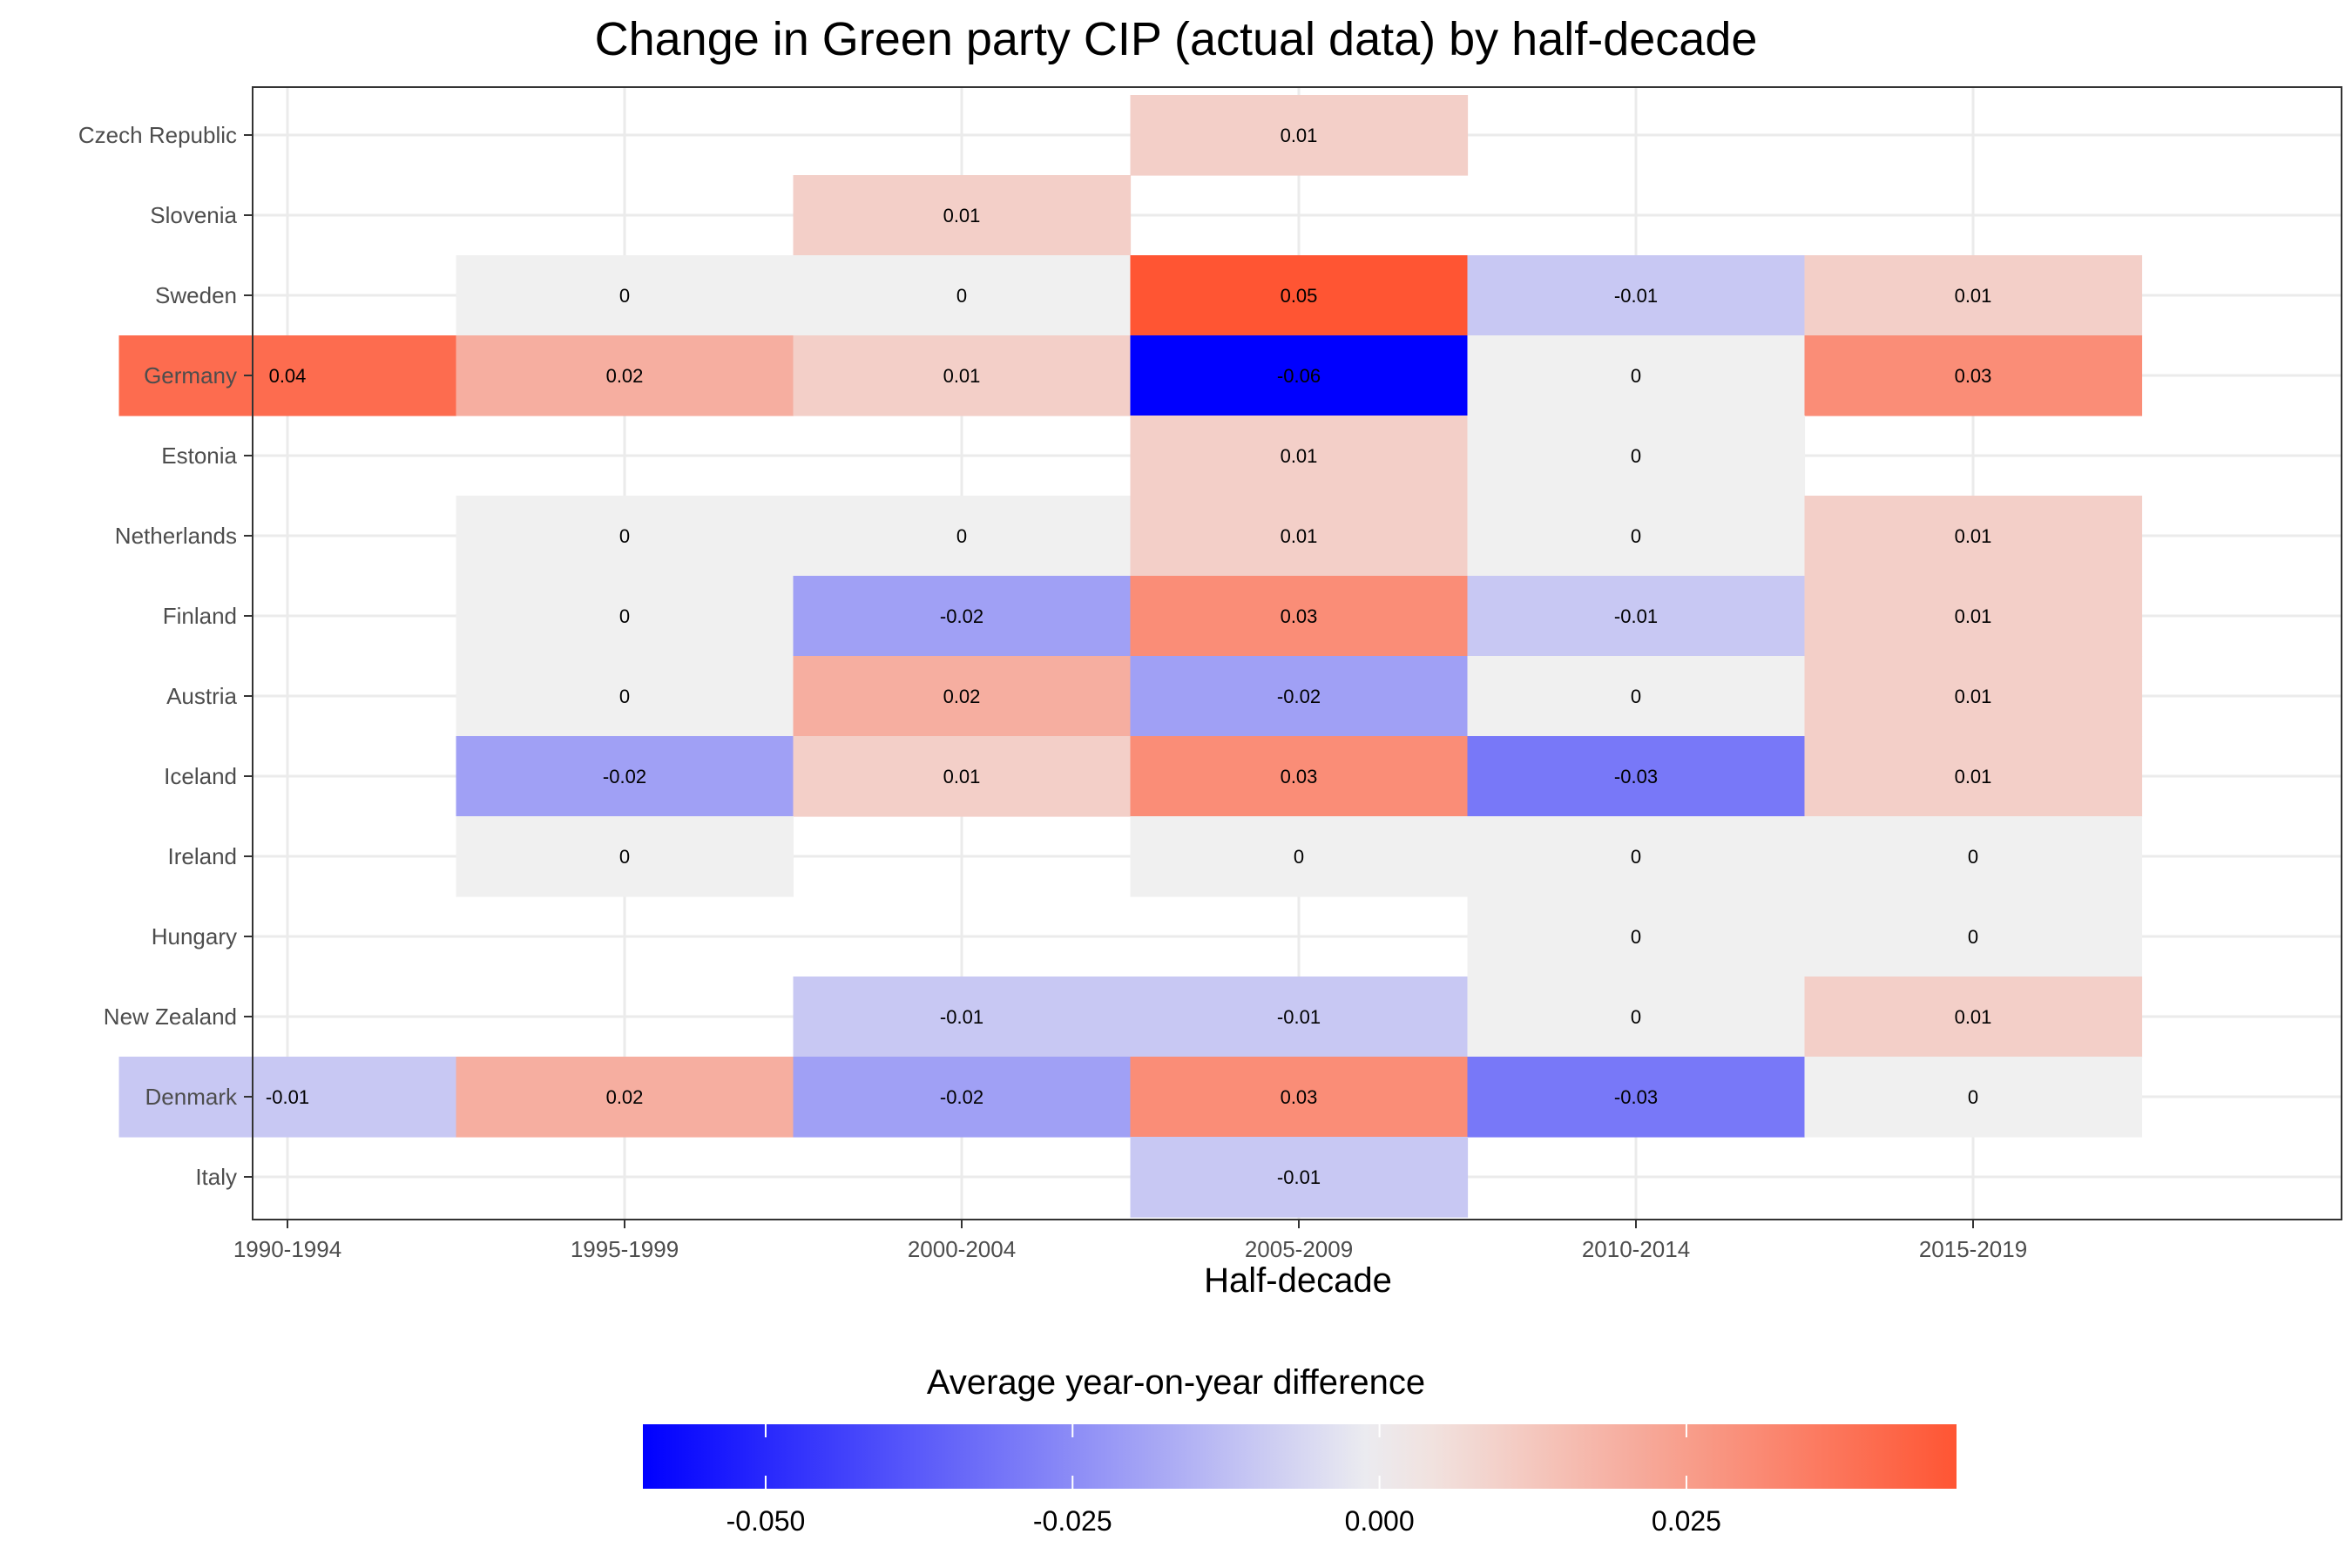  What do you see at coordinates (1300, 1457) in the screenshot?
I see `legend-colorbar` at bounding box center [1300, 1457].